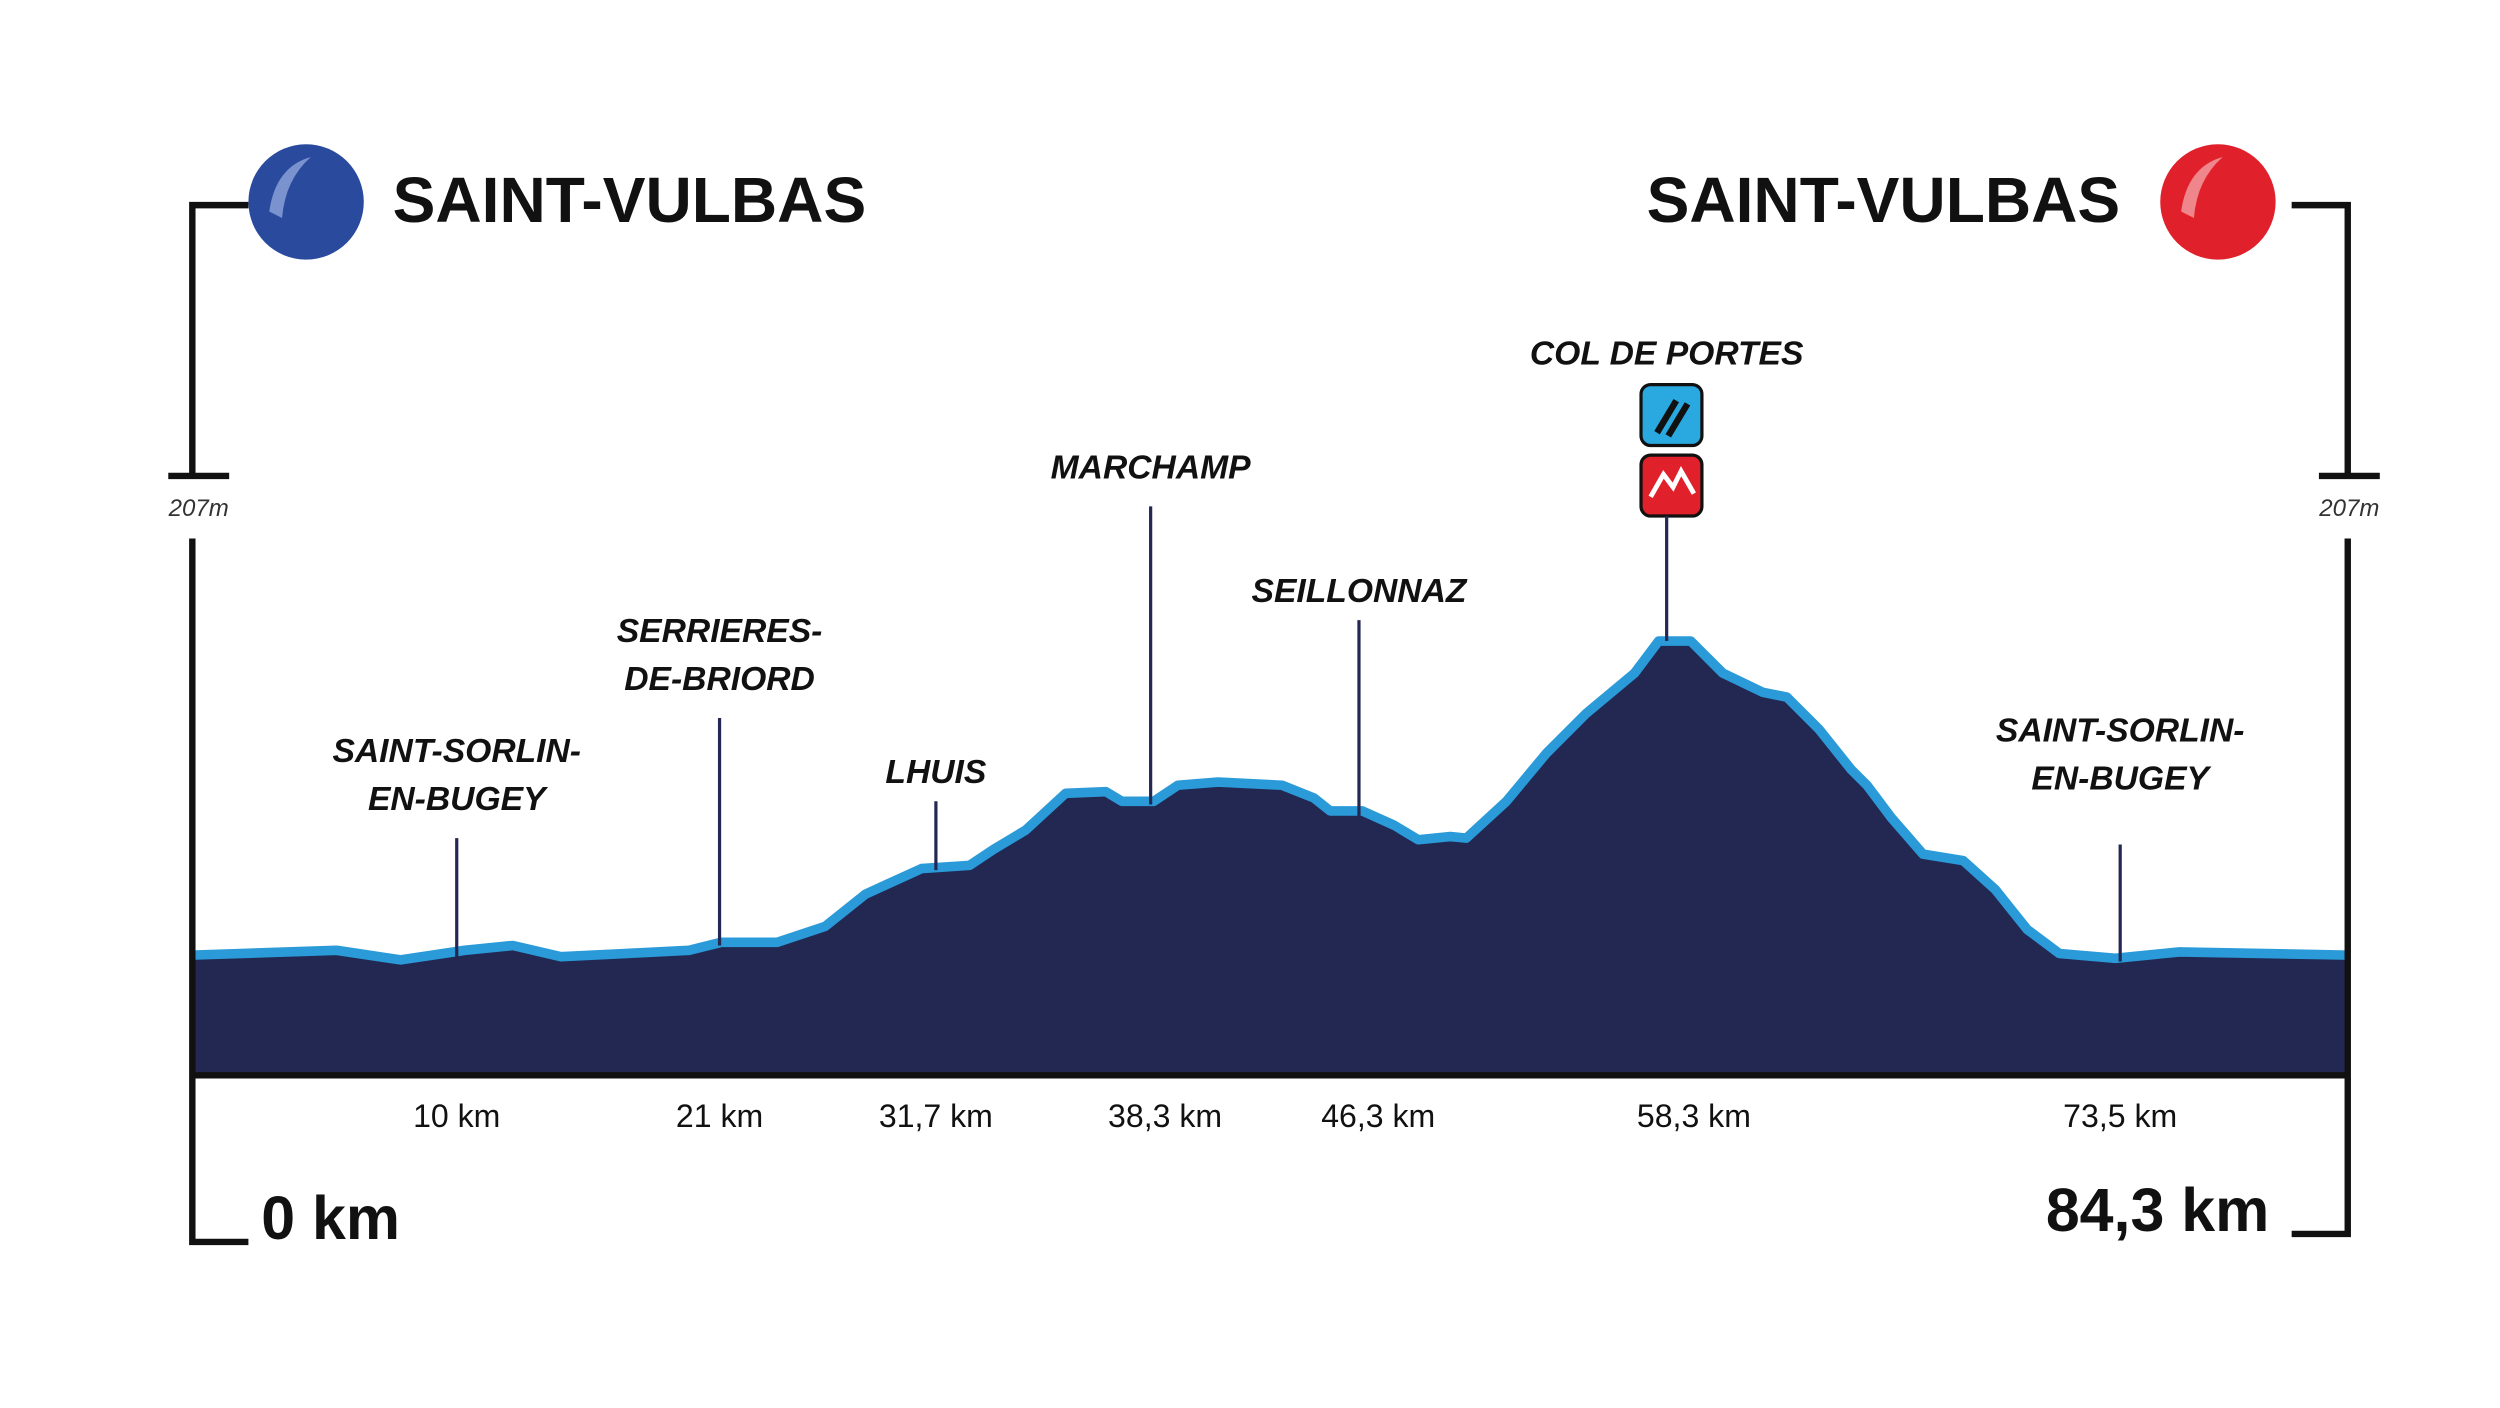  I want to click on waypoint-km: 31,7 km, so click(936, 1116).